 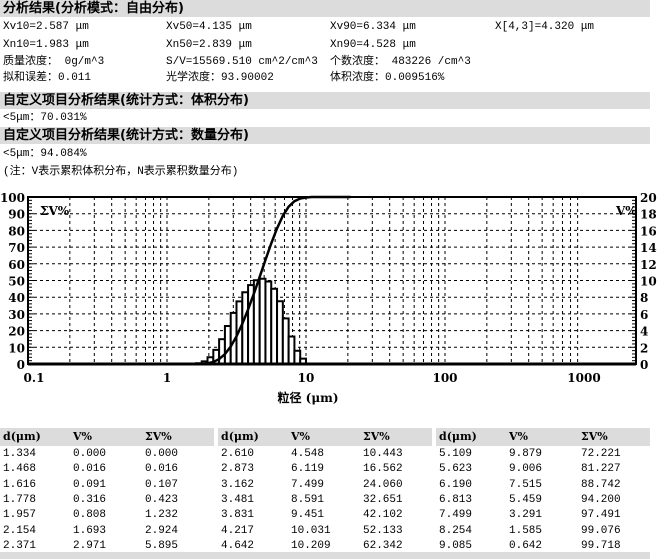 I want to click on table-cell: 1.616, so click(x=20, y=484).